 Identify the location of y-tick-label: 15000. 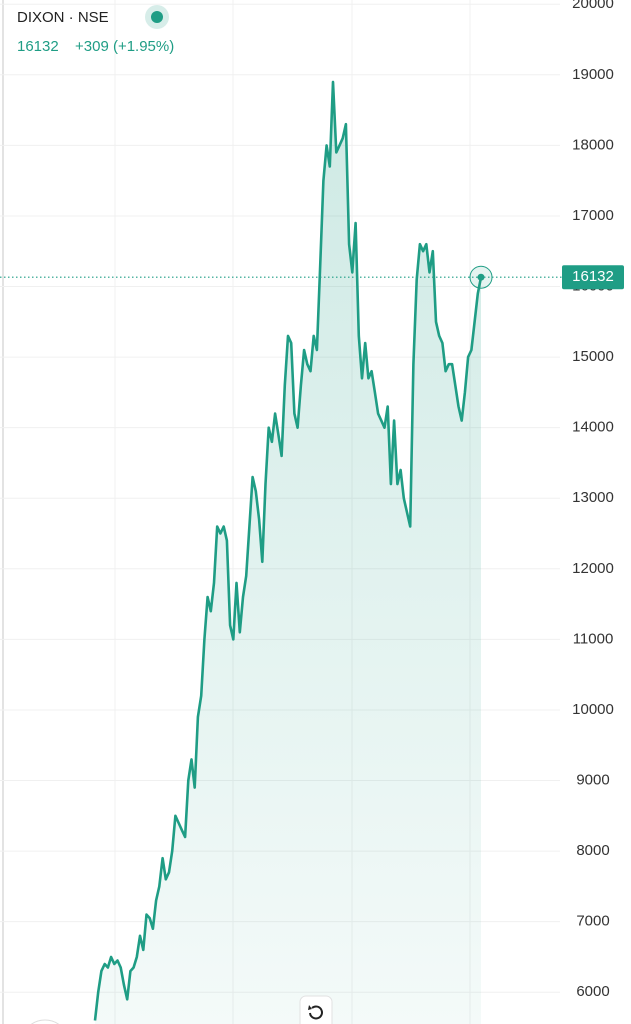
(593, 356).